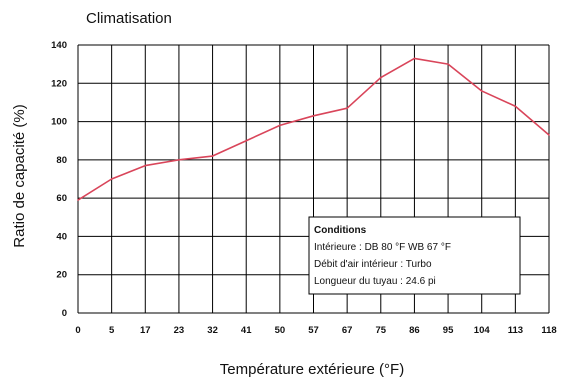  Describe the element at coordinates (129, 18) in the screenshot. I see `chart-title: Climatisation` at that location.